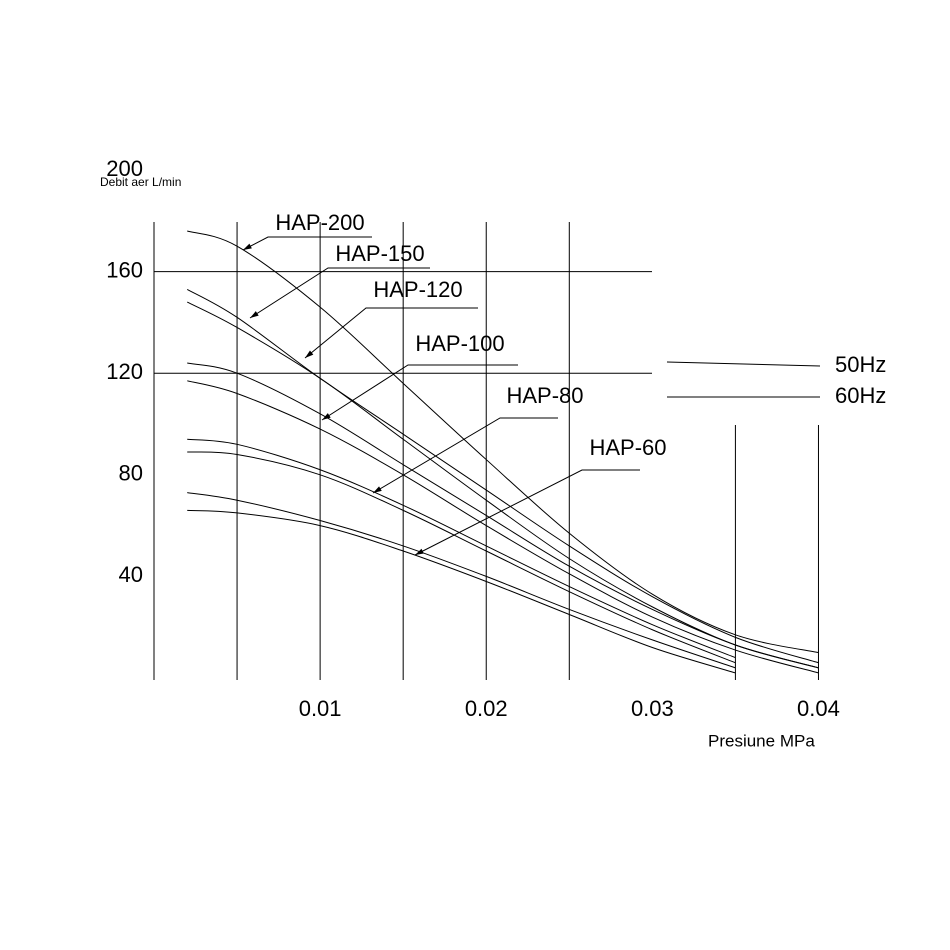 The width and height of the screenshot is (950, 950). Describe the element at coordinates (140, 182) in the screenshot. I see `y-axis-label: Debit aer L/min` at that location.